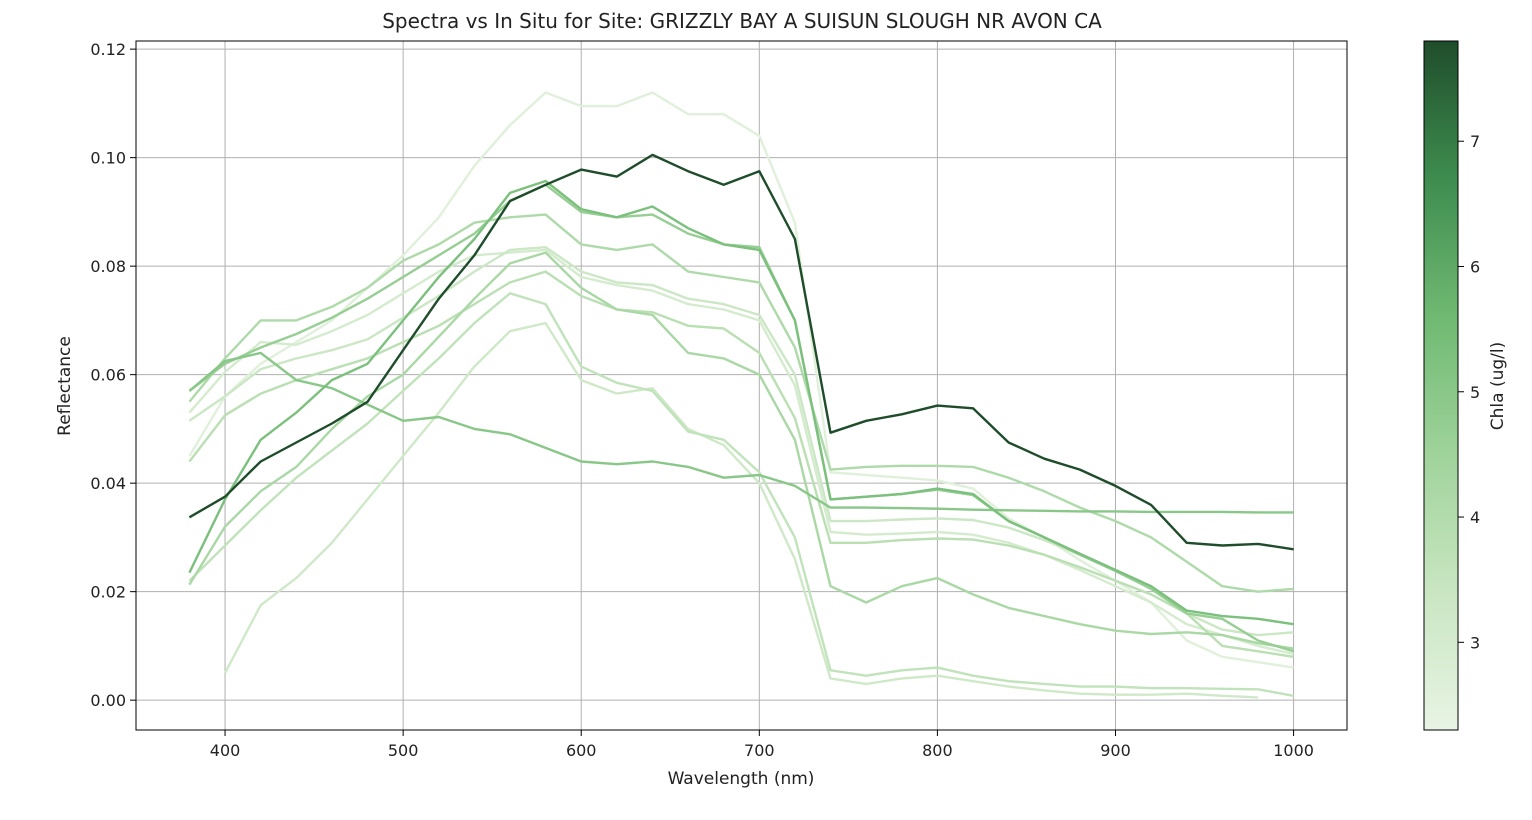 This screenshot has height=820, width=1532. Describe the element at coordinates (1293, 750) in the screenshot. I see `x-tick-label: 1000` at that location.